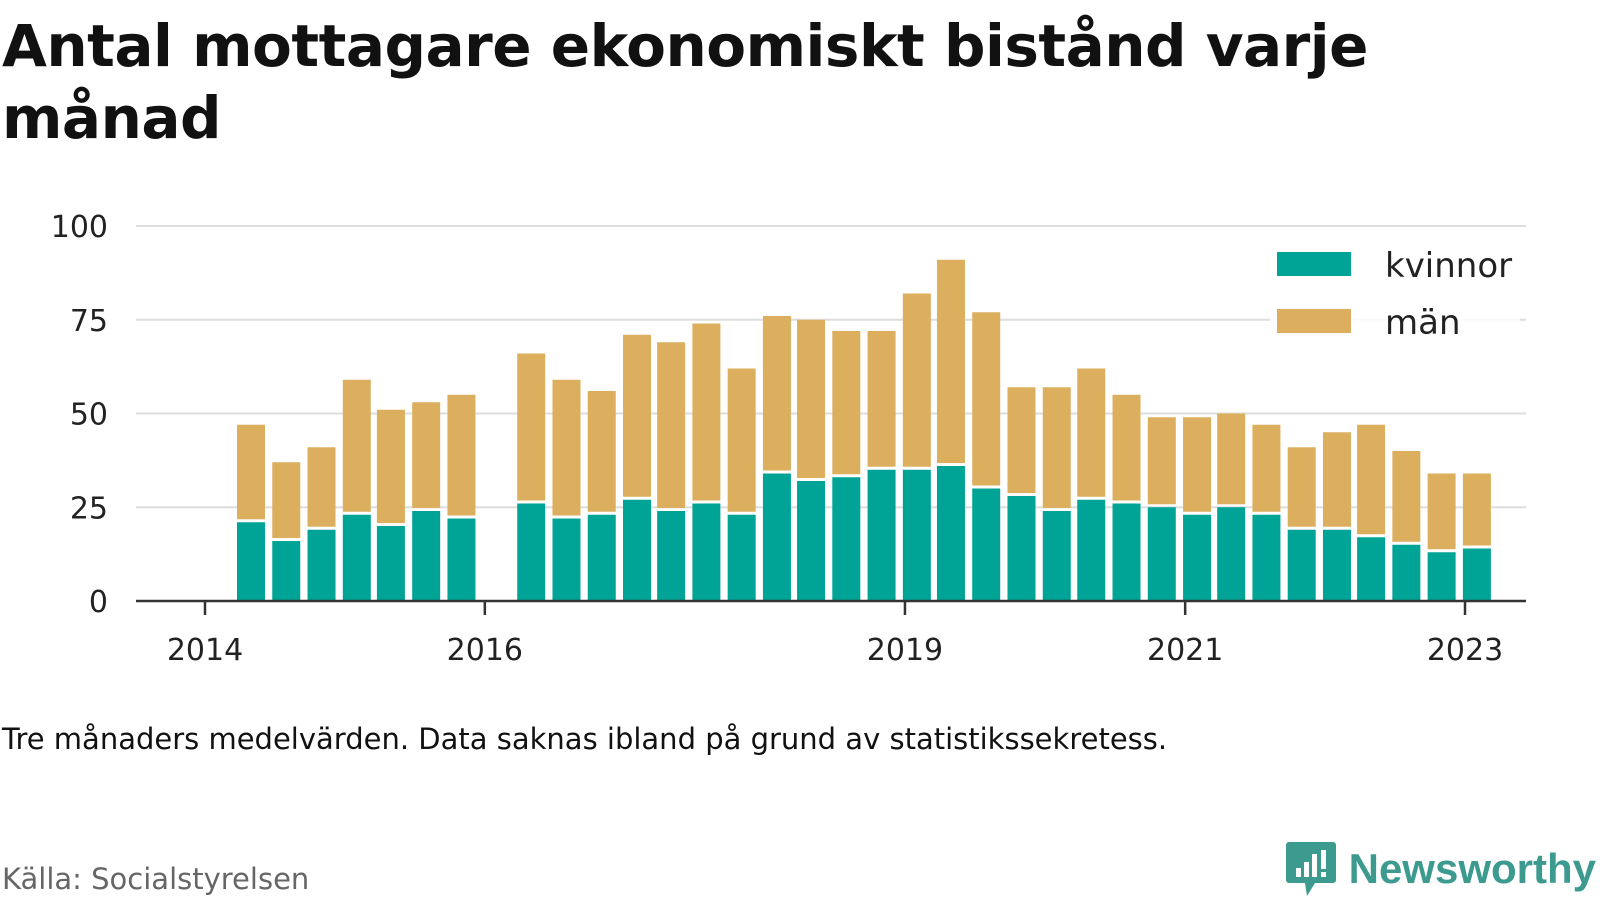  What do you see at coordinates (1465, 650) in the screenshot?
I see `x-tick-label: 2023` at bounding box center [1465, 650].